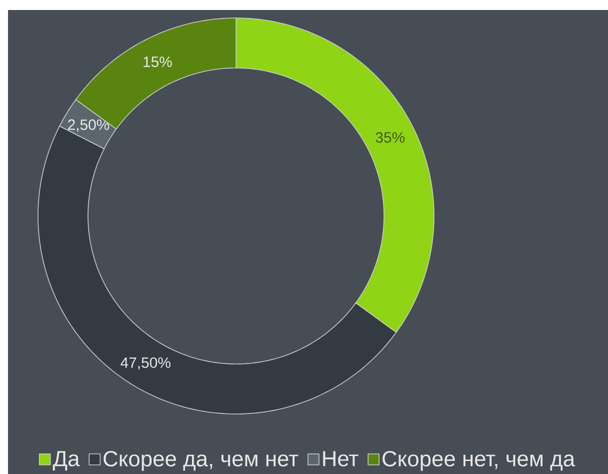 This screenshot has width=608, height=474. What do you see at coordinates (89, 125) in the screenshot?
I see `data-label: 2,50%` at bounding box center [89, 125].